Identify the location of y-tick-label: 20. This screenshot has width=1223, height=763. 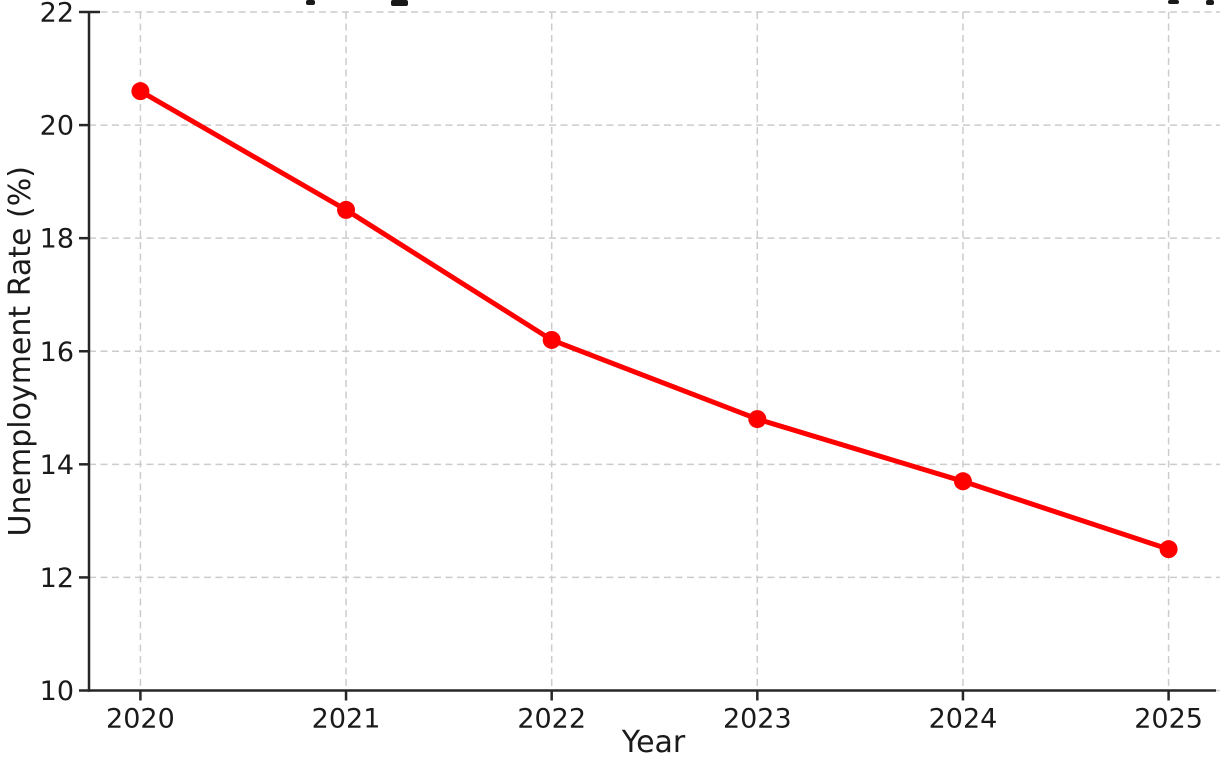
(57, 126).